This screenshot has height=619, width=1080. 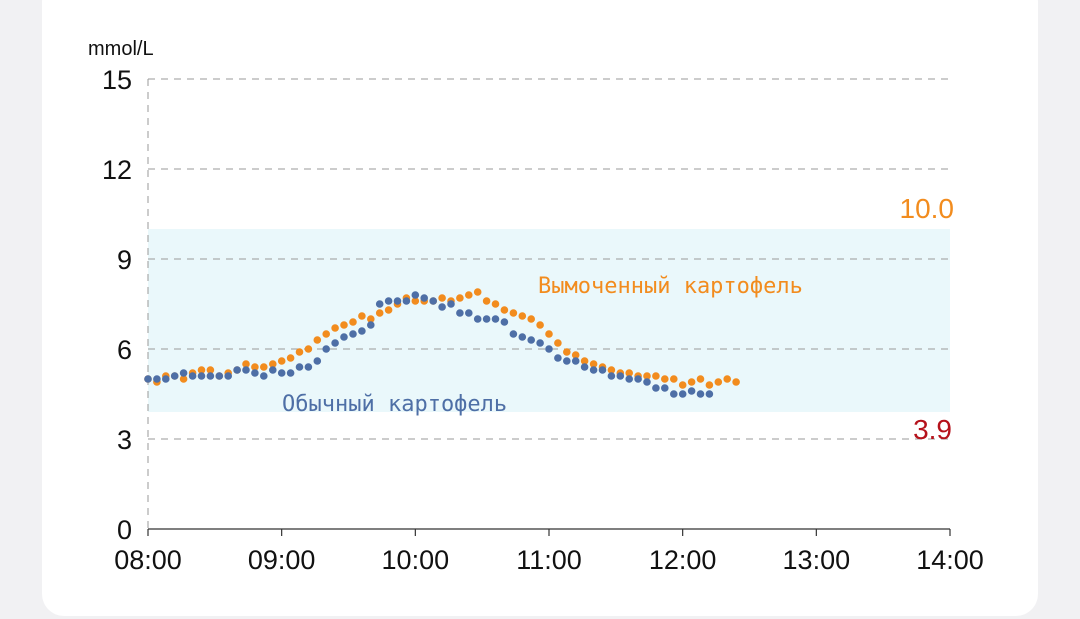 I want to click on series-label-regular-potato: Обычный картофель, so click(x=394, y=404).